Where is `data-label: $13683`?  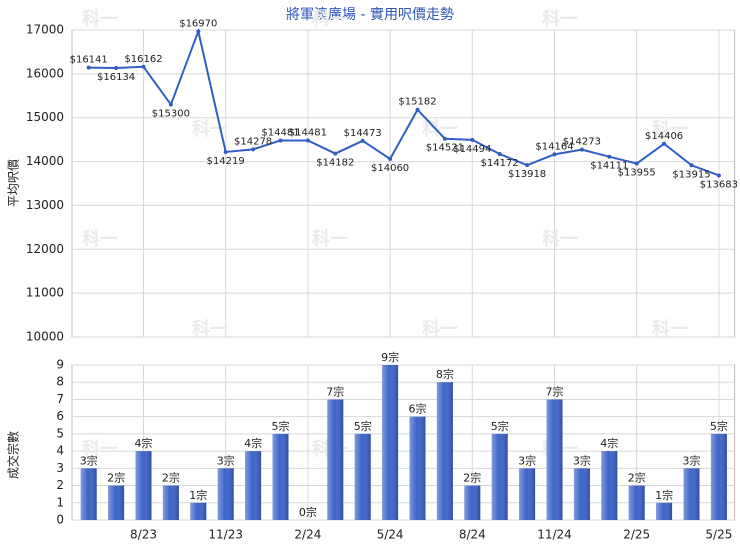
data-label: $13683 is located at coordinates (719, 184).